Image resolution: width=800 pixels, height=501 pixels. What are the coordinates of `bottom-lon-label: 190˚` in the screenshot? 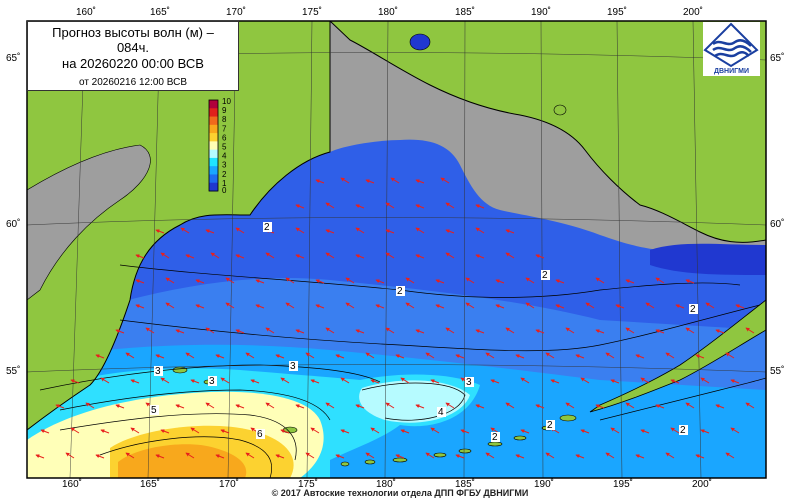 It's located at (544, 484).